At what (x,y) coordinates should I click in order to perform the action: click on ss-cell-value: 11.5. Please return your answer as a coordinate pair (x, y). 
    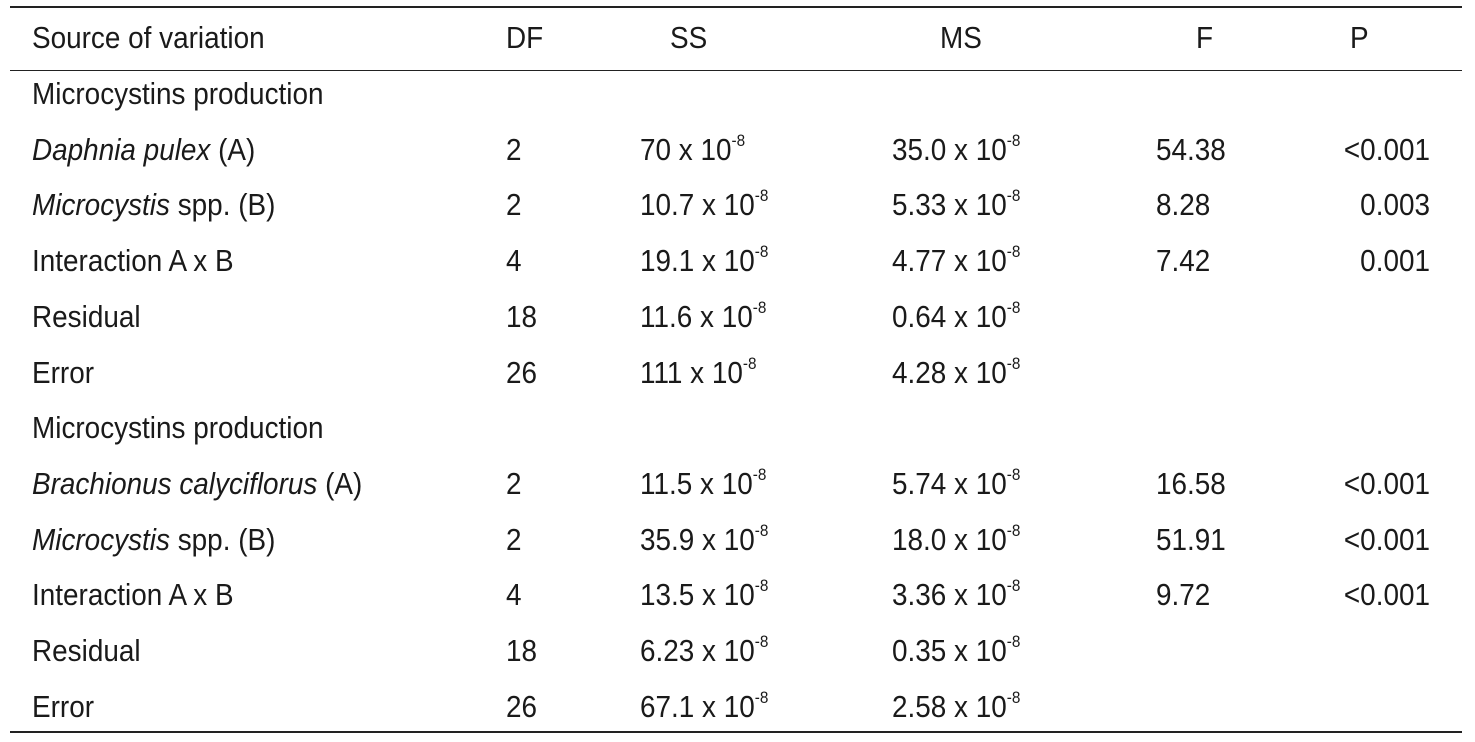
    Looking at the image, I should click on (666, 483).